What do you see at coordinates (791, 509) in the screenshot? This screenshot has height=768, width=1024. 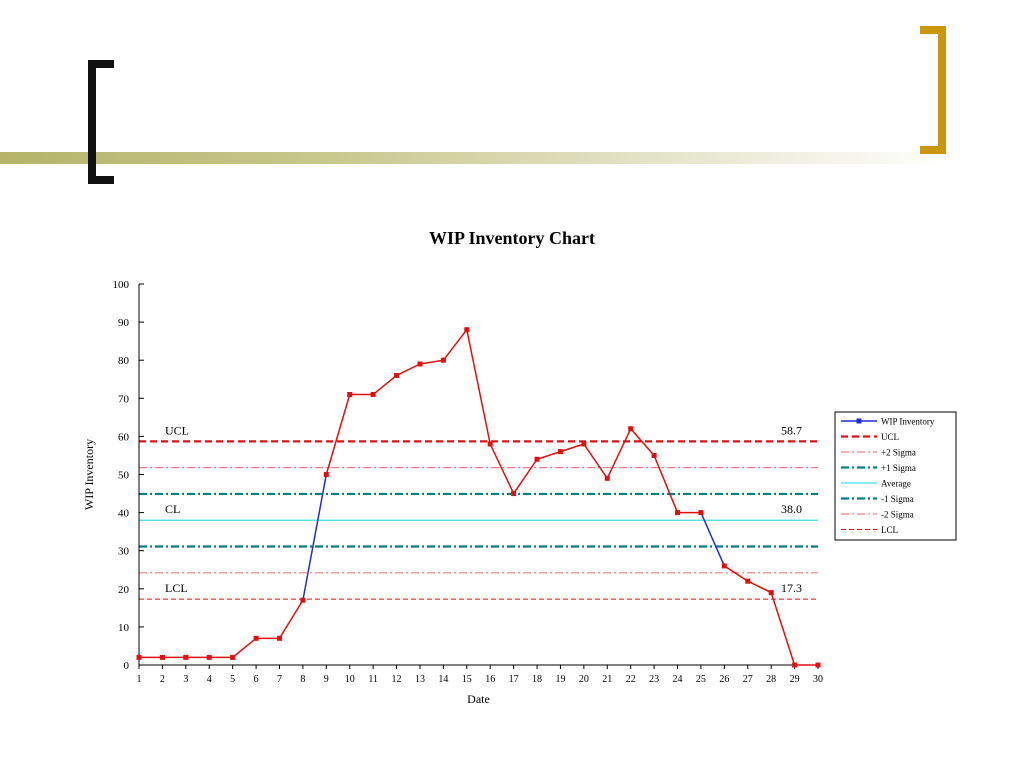 I see `cl-value-label: 38.0` at bounding box center [791, 509].